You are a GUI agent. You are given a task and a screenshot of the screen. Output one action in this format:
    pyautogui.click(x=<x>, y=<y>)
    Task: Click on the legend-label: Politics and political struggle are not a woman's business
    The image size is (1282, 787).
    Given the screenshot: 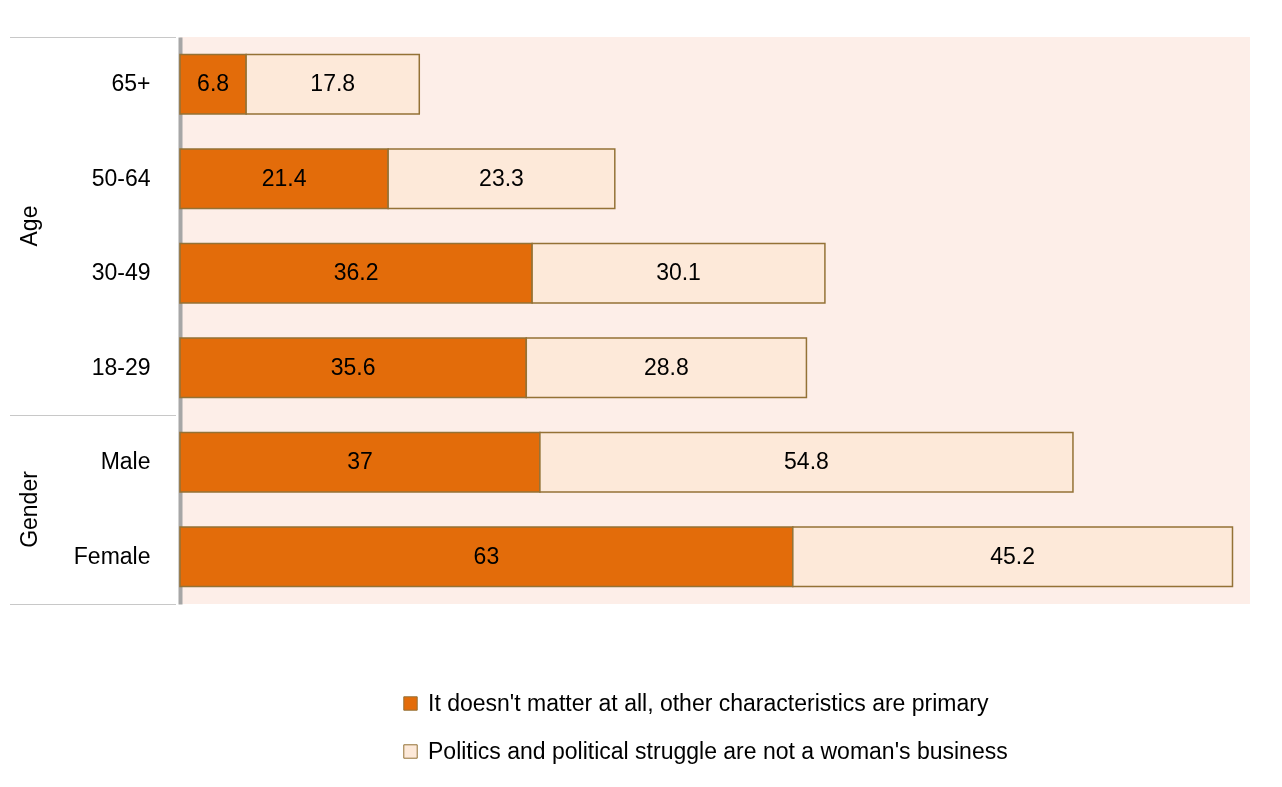 What is the action you would take?
    pyautogui.click(x=718, y=750)
    